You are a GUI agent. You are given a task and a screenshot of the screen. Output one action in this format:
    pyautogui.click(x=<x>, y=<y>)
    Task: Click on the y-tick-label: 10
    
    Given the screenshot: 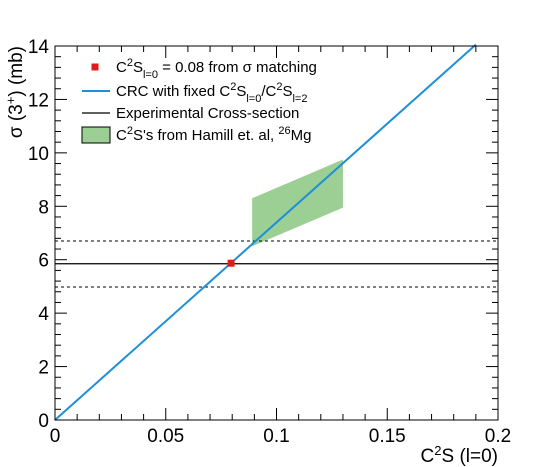 What is the action you would take?
    pyautogui.click(x=38, y=154)
    